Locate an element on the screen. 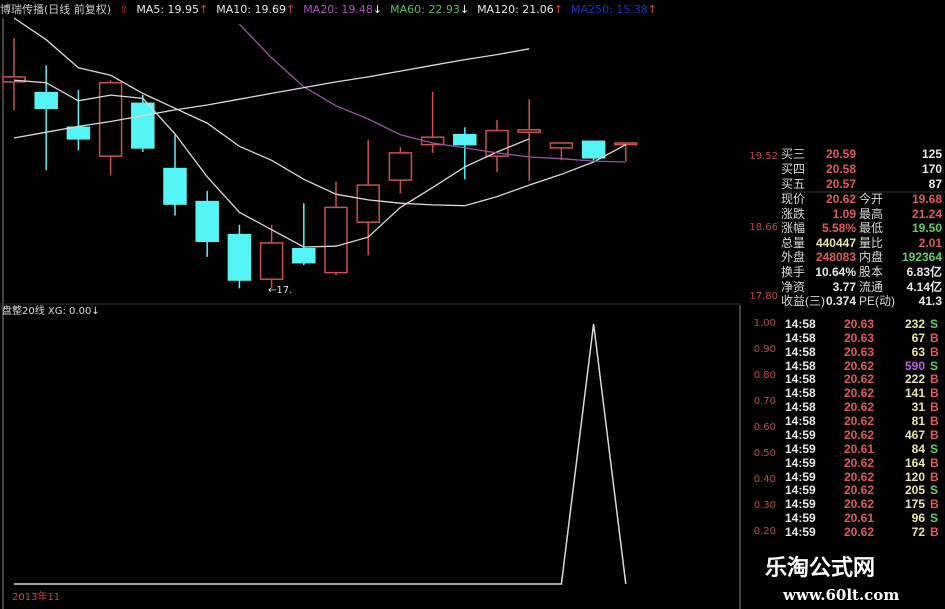 This screenshot has height=609, width=945. trade-volume: 175 is located at coordinates (914, 504).